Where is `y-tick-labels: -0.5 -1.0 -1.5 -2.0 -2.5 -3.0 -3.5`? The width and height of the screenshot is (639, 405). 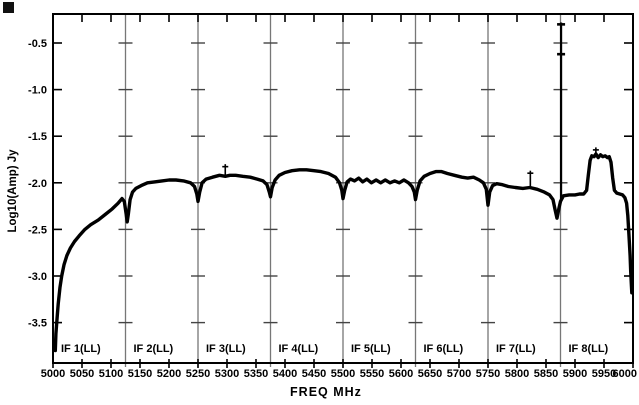 y-tick-labels: -0.5 -1.0 -1.5 -2.0 -2.5 -3.0 -3.5 is located at coordinates (37, 184).